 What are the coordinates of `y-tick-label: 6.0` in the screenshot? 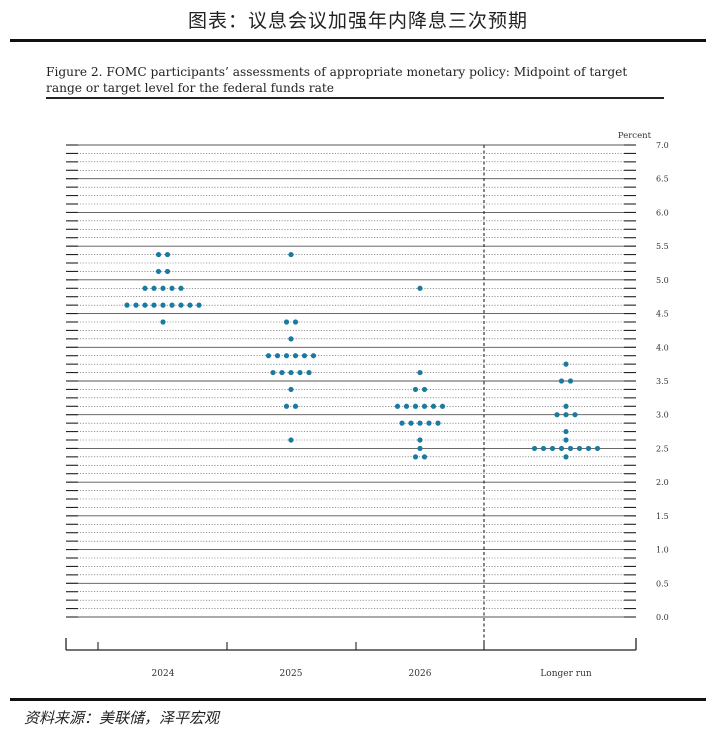 It's located at (662, 212).